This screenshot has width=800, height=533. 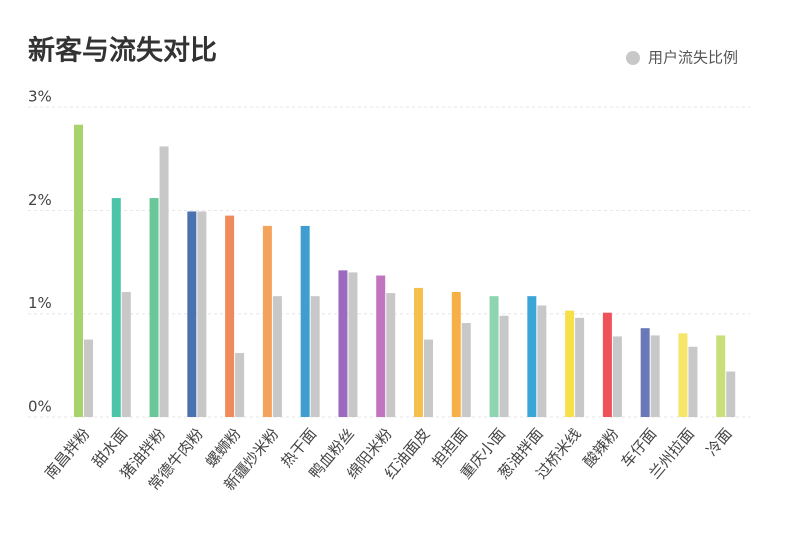 I want to click on y-tick-label: 2%, so click(x=40, y=200).